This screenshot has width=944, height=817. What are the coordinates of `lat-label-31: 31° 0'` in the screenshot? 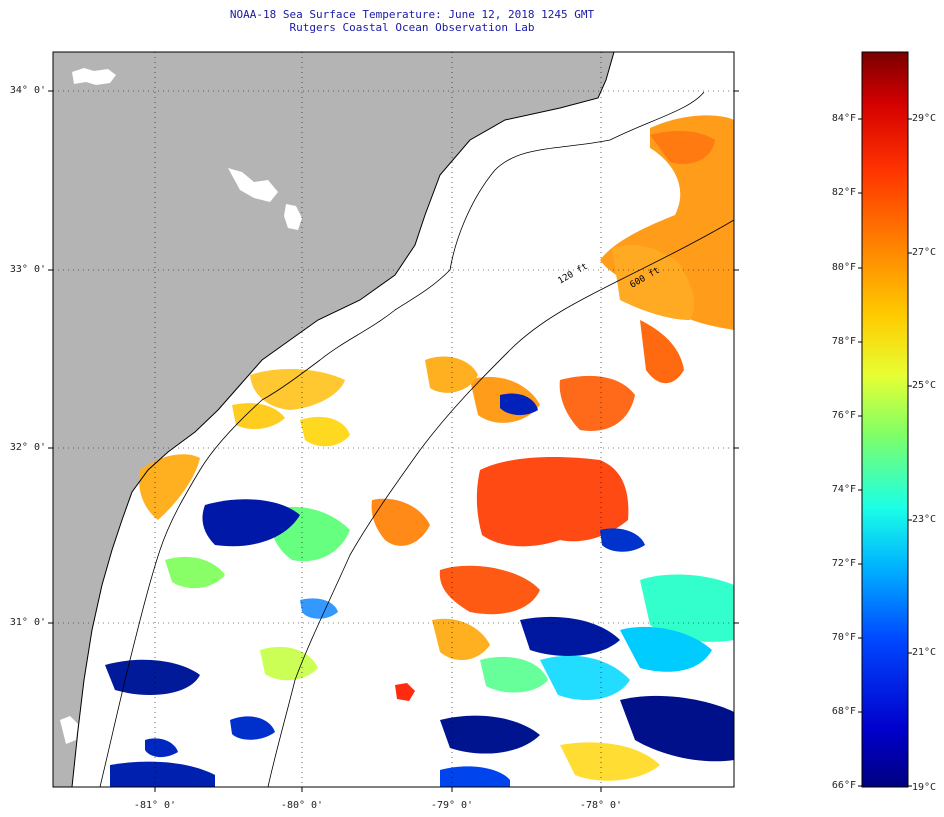 It's located at (27, 622).